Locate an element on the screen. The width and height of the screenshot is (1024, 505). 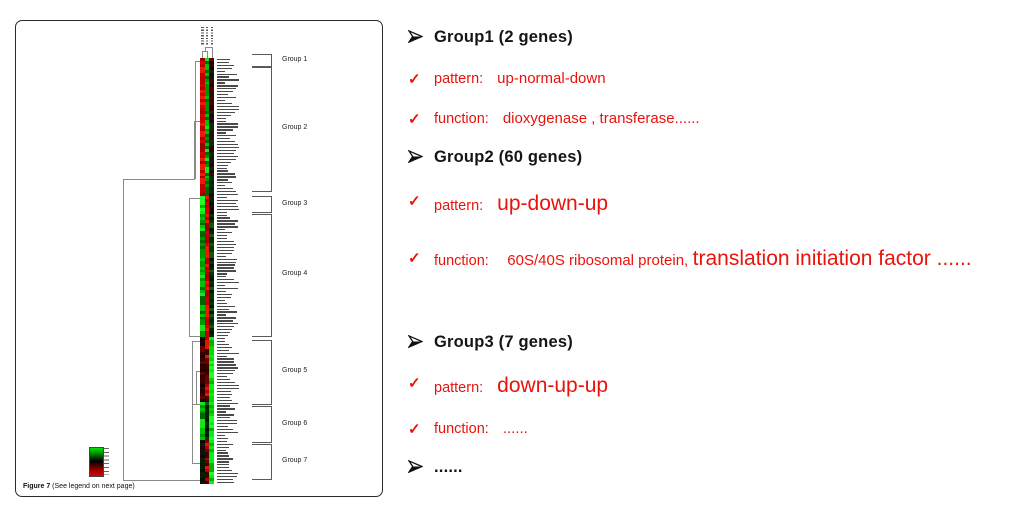
note-group2-title: Group2 (60 genes) is located at coordinates (494, 157).